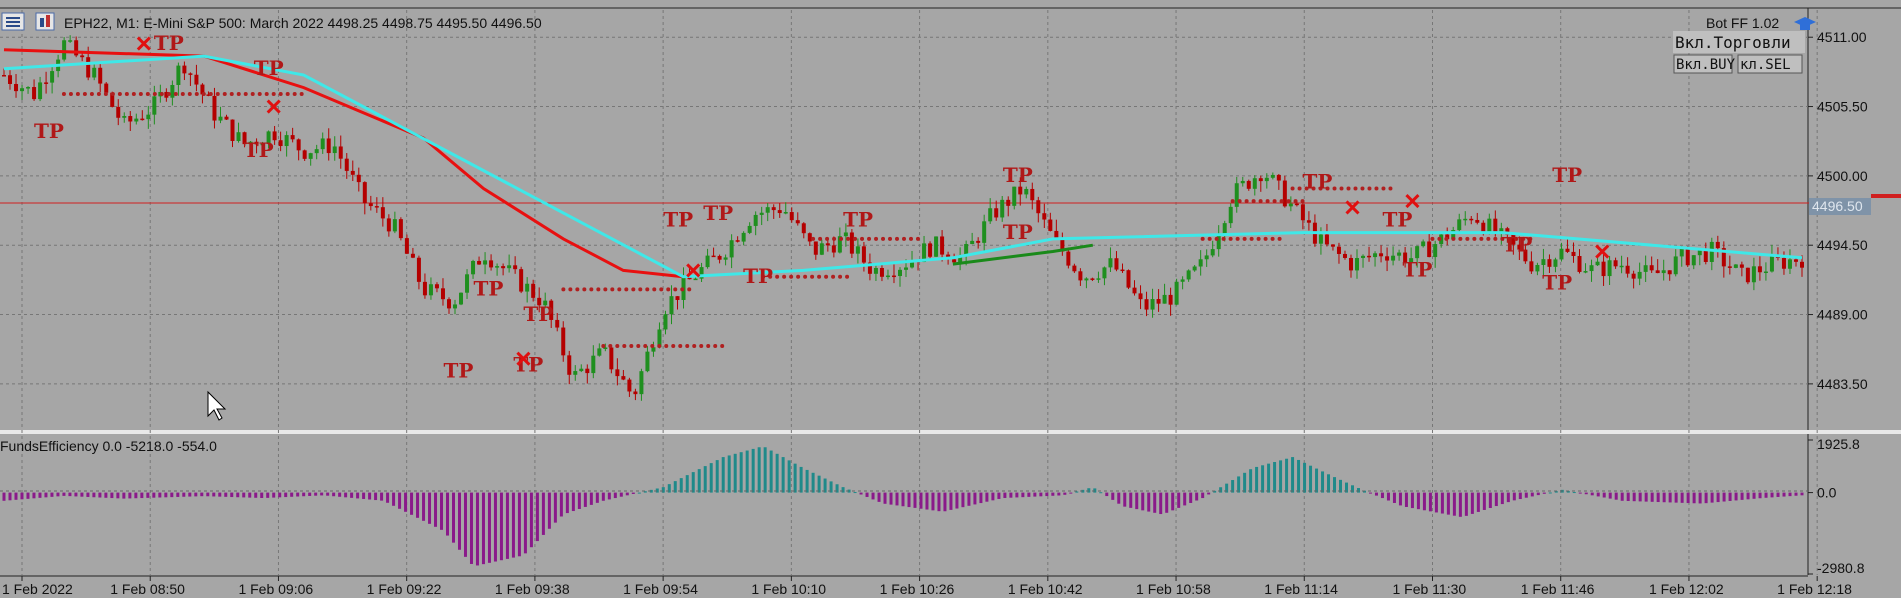  I want to click on pane-separator, so click(950, 432).